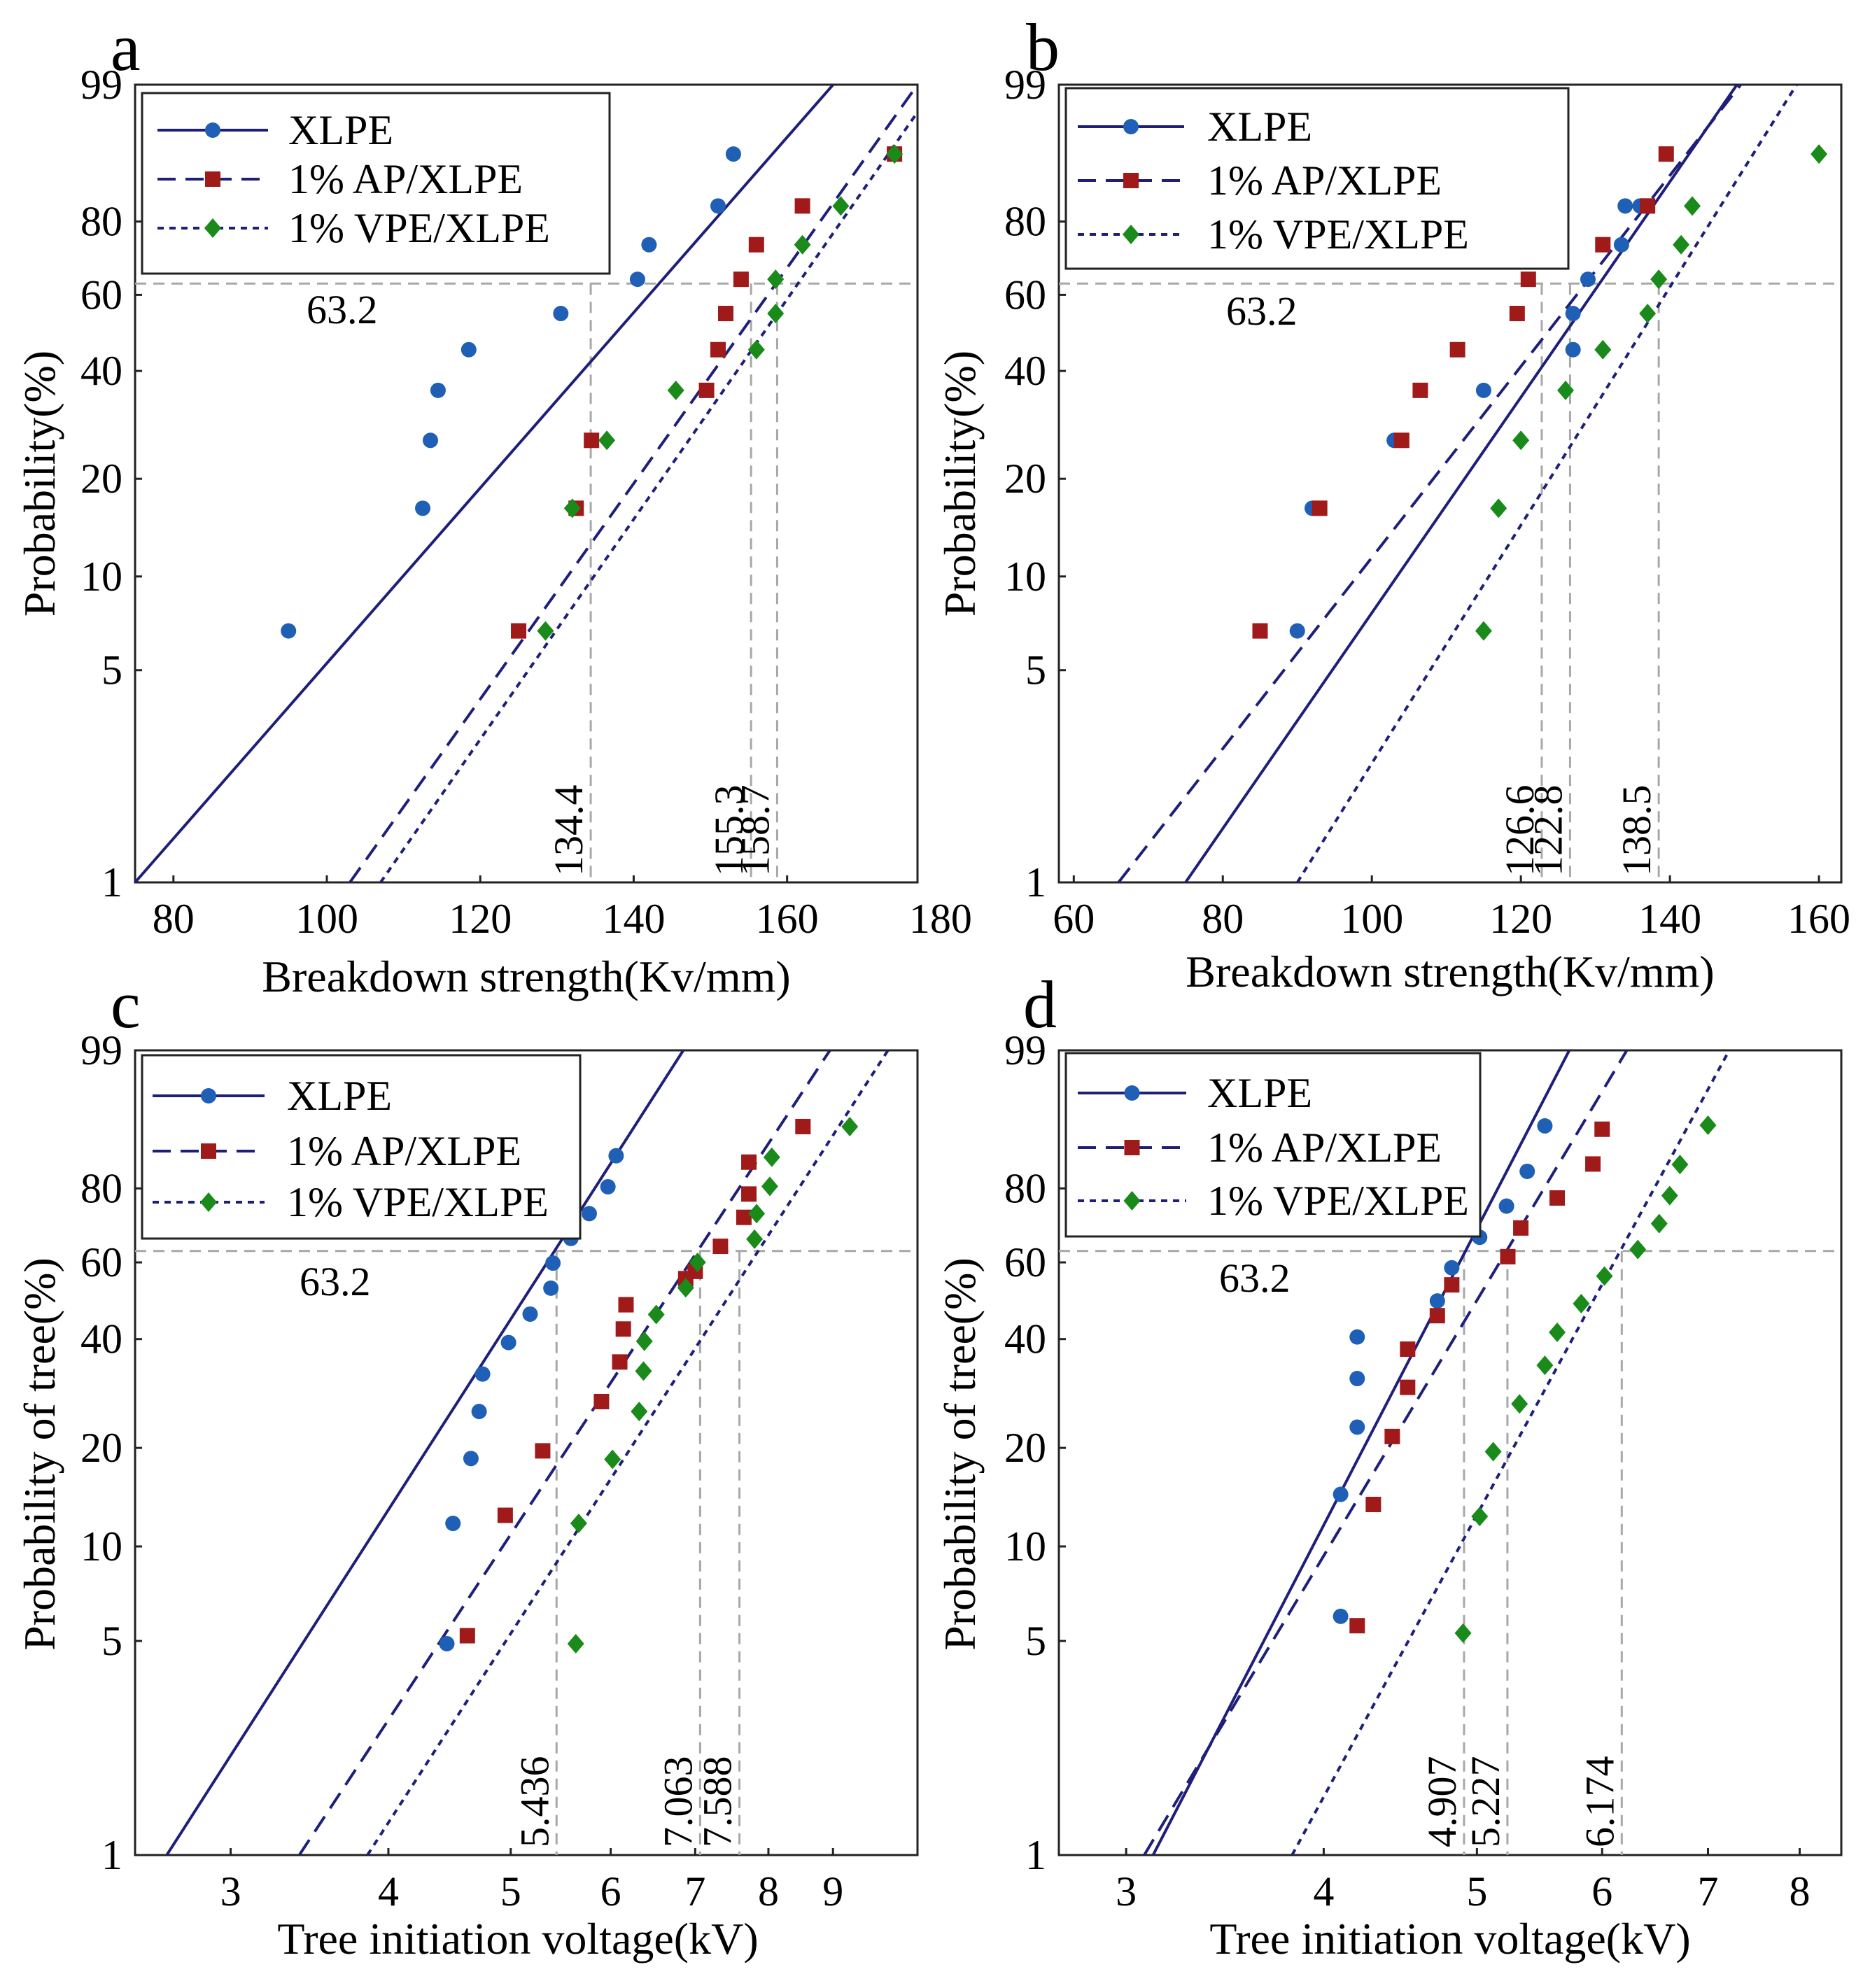 The height and width of the screenshot is (1988, 1856). I want to click on ref-value-label: 5.227, so click(1485, 1802).